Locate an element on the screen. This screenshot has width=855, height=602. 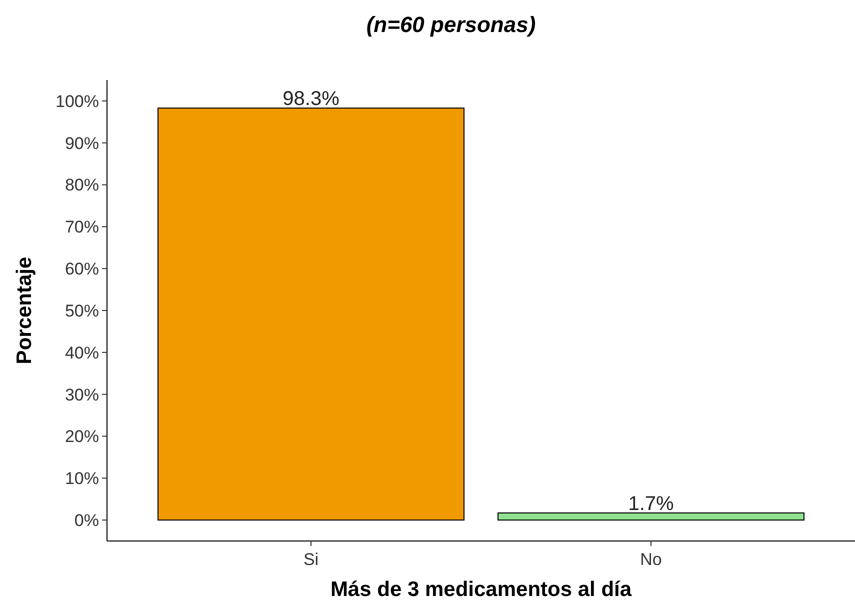
y-tick-label: 90% is located at coordinates (81, 143).